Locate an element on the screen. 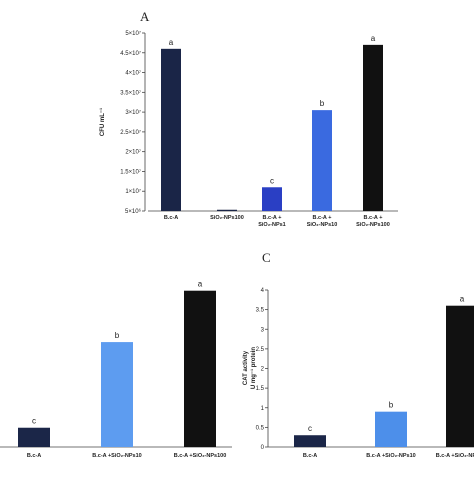 The width and height of the screenshot is (474, 479). y-tick-label: 0.5 is located at coordinates (260, 428).